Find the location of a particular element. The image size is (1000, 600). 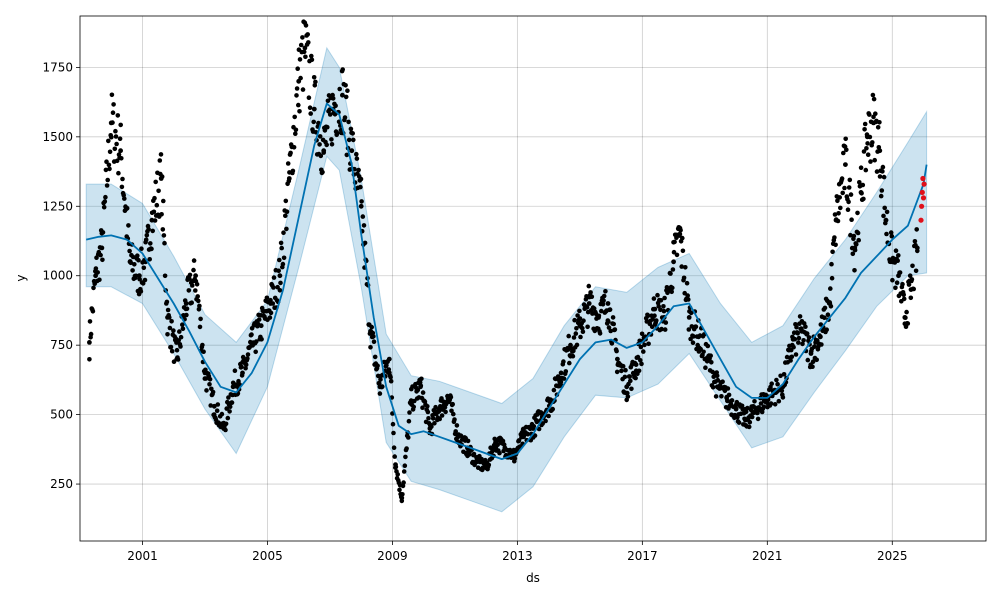

x-tick-label: 2013 is located at coordinates (517, 556).